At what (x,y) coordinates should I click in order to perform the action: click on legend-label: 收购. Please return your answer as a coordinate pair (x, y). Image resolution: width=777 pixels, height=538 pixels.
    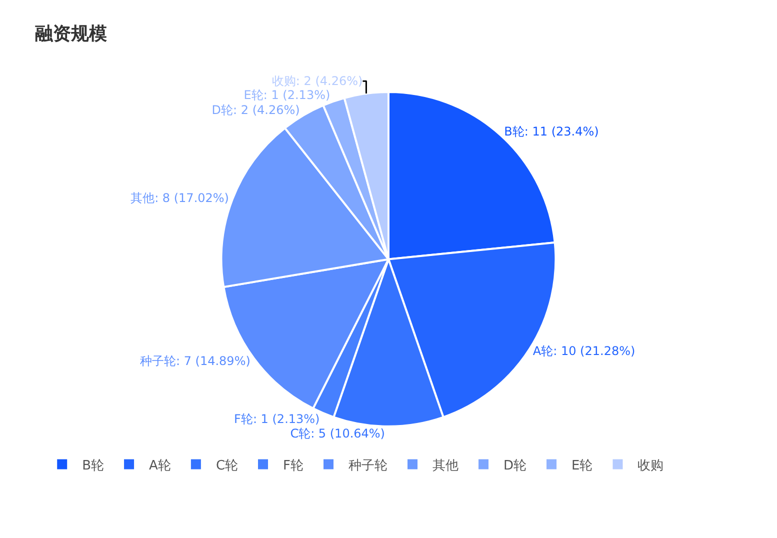
    Looking at the image, I should click on (651, 466).